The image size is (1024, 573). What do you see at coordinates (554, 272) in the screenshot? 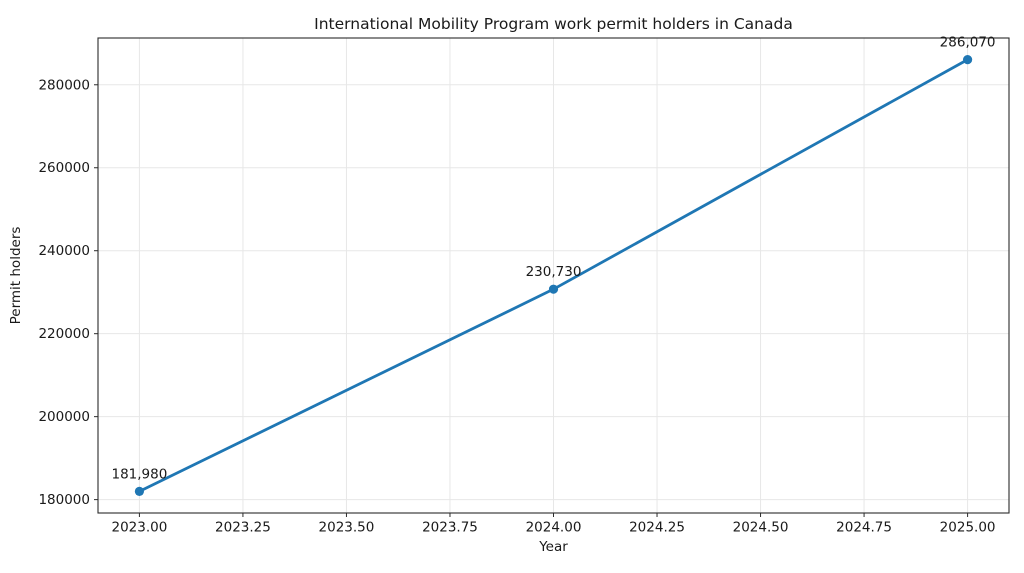
I see `point-value-label: 230,730` at bounding box center [554, 272].